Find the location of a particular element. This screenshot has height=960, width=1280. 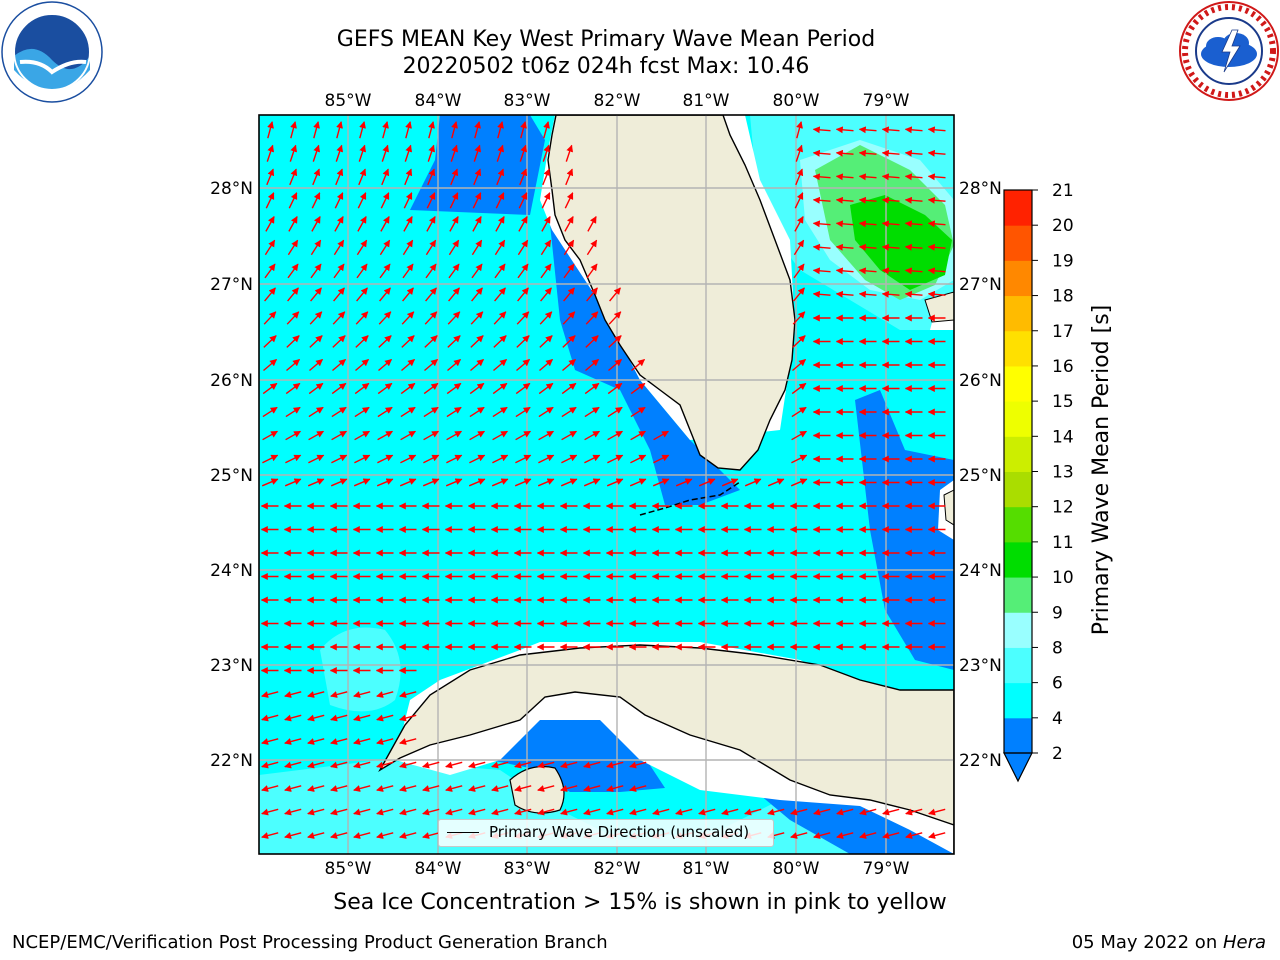

lat-label-left: 27°N is located at coordinates (231, 285).